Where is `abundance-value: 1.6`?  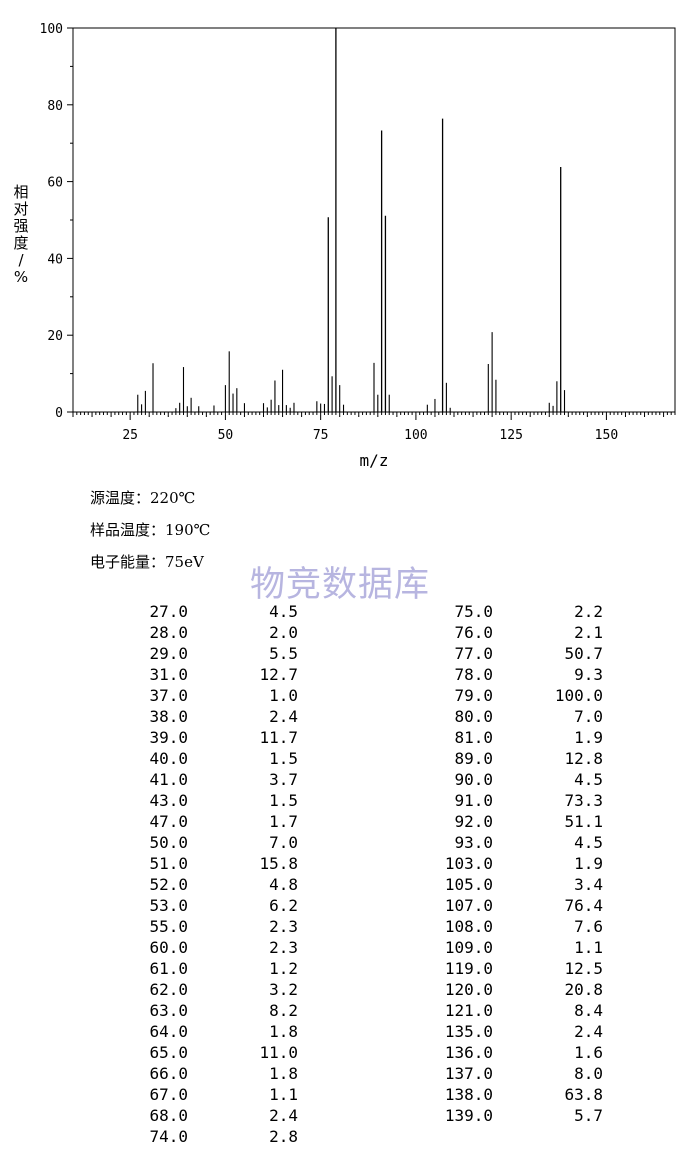
abundance-value: 1.6 is located at coordinates (588, 1052).